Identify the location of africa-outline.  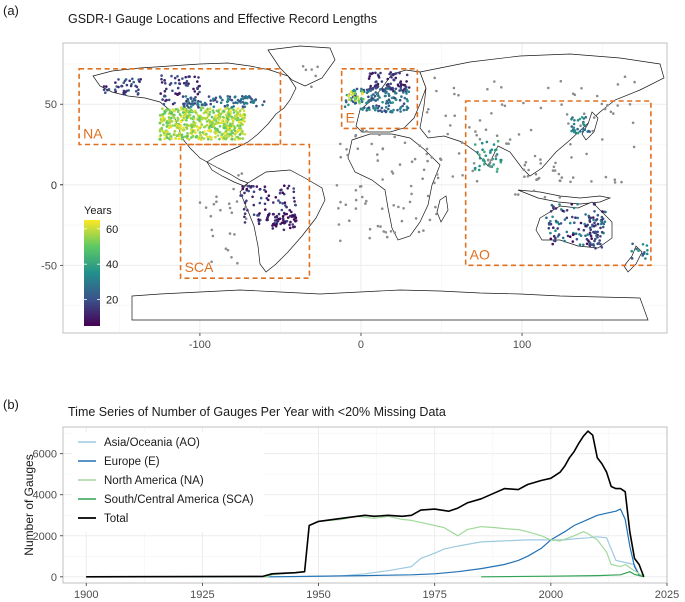
(394, 187).